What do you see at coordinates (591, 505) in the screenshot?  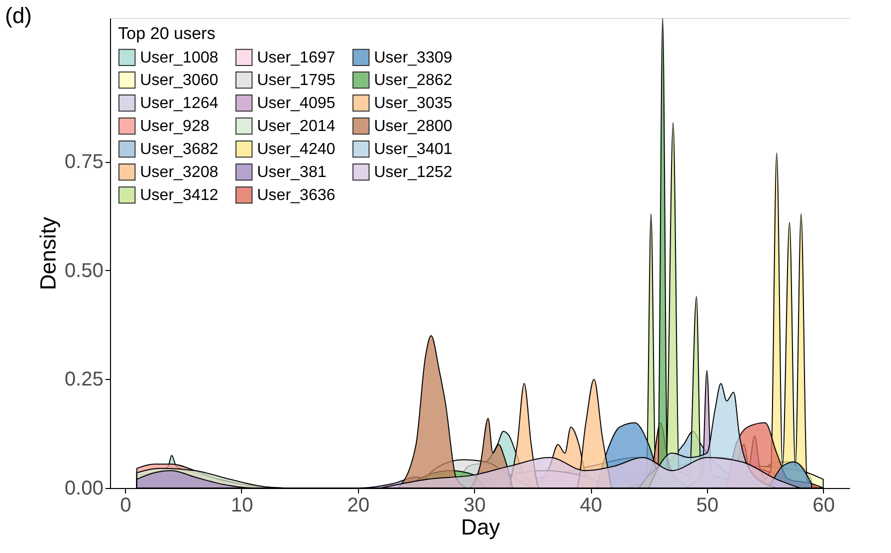 I see `x-tick-label: 40` at bounding box center [591, 505].